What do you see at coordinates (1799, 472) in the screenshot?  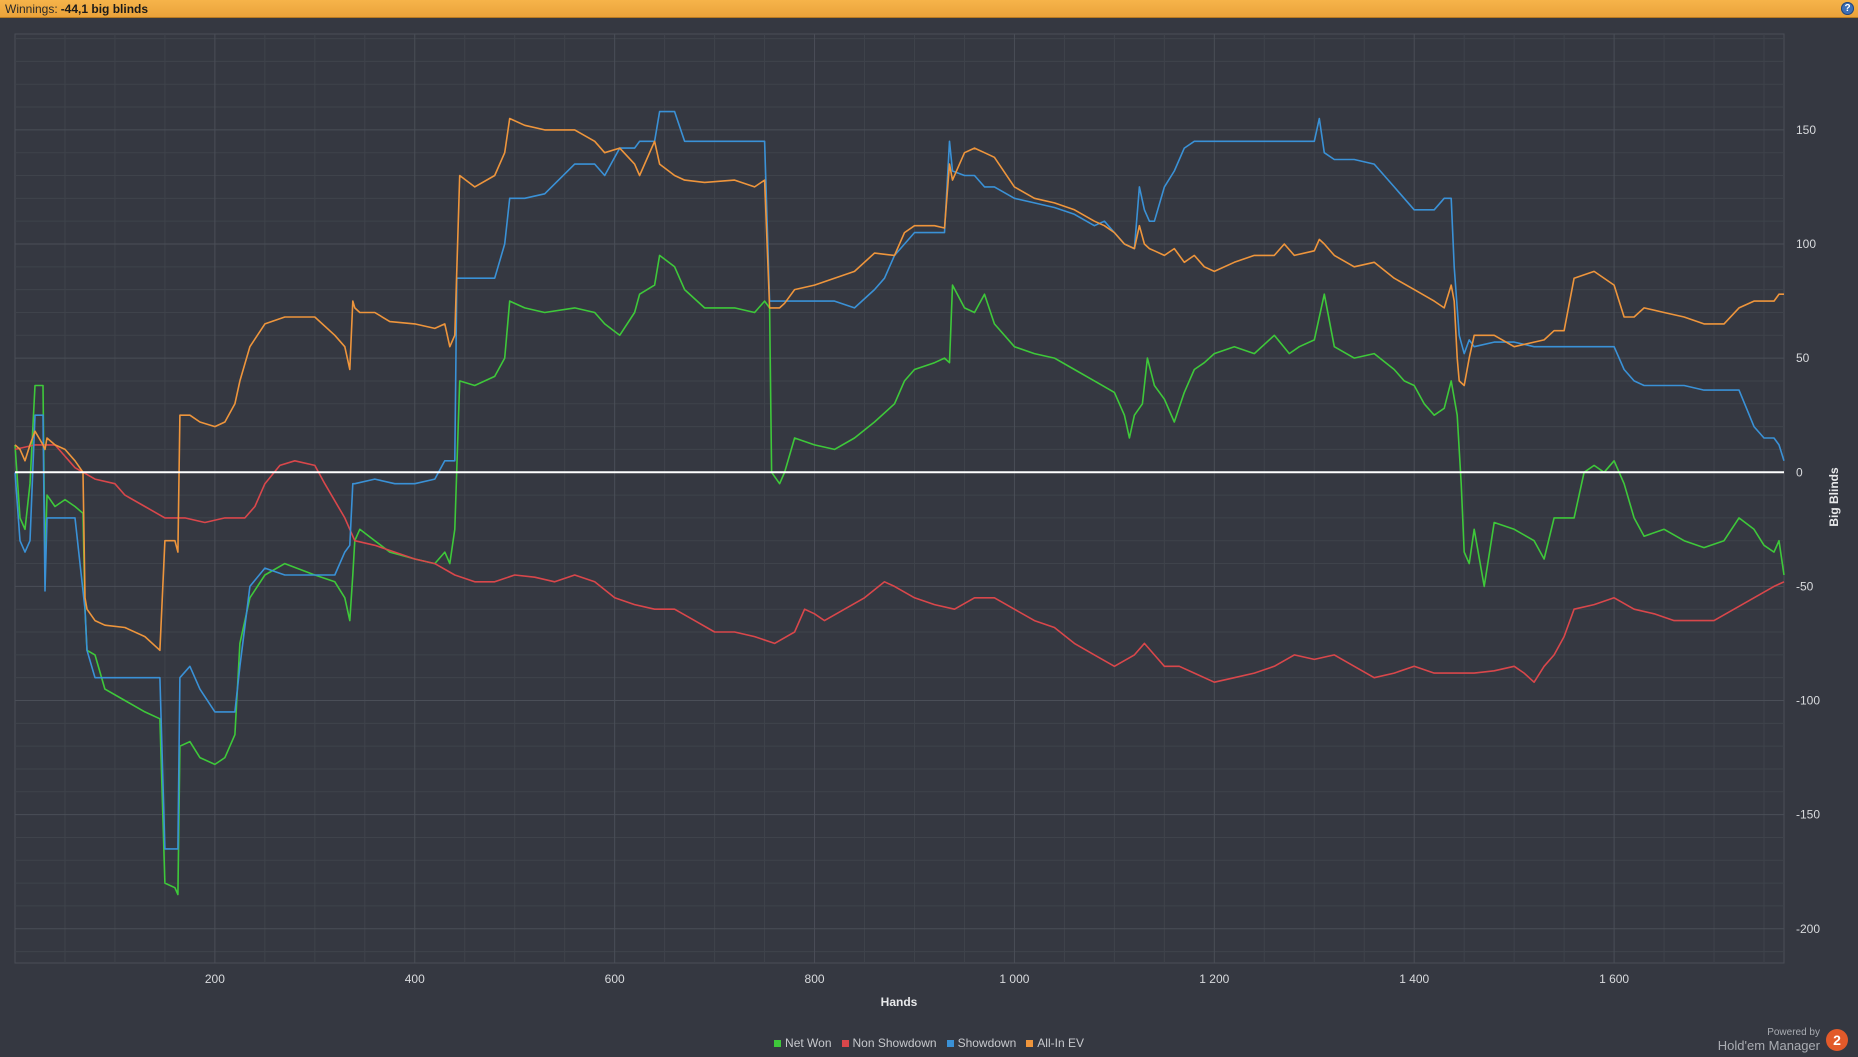 I see `y-tick-label: 0` at bounding box center [1799, 472].